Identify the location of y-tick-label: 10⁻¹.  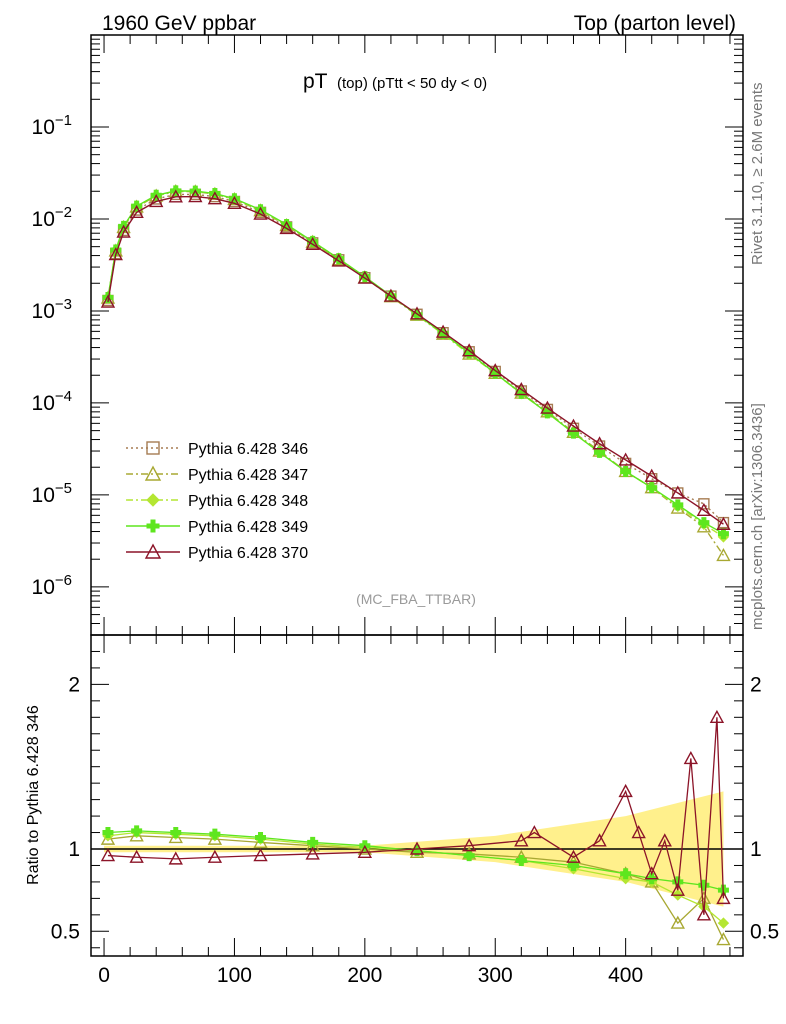
(52, 125).